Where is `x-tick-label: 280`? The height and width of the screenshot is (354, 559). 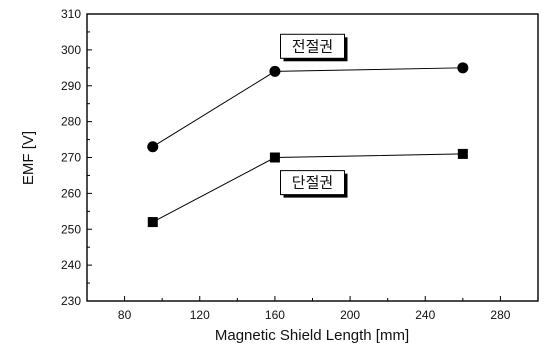 x-tick-label: 280 is located at coordinates (500, 315).